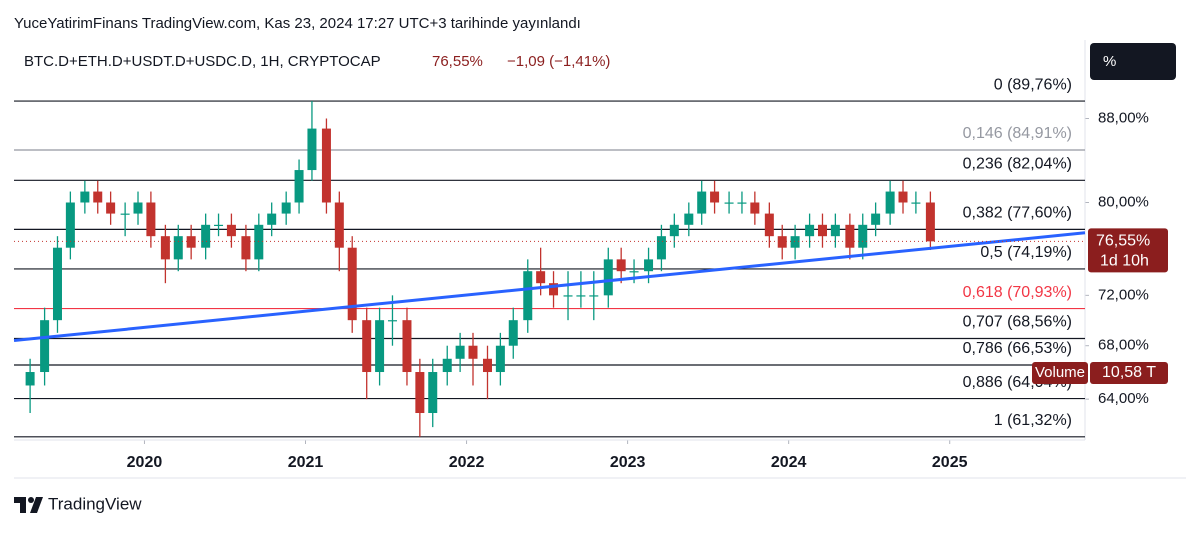  What do you see at coordinates (950, 462) in the screenshot?
I see `x-tick-label: 2025` at bounding box center [950, 462].